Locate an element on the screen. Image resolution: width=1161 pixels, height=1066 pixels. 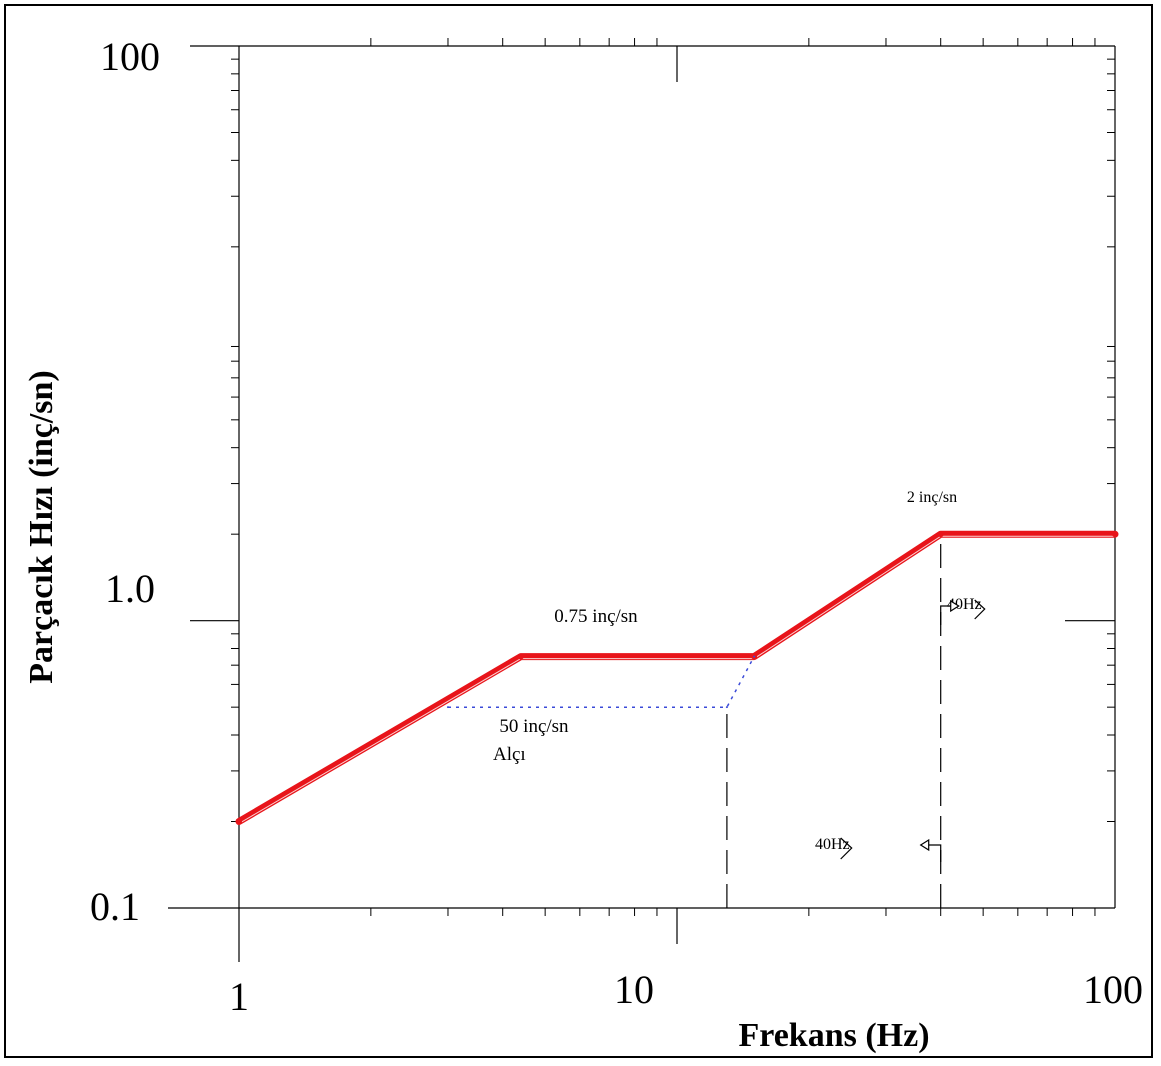
annotation-plateau-high: 2 inç/sn is located at coordinates (932, 497).